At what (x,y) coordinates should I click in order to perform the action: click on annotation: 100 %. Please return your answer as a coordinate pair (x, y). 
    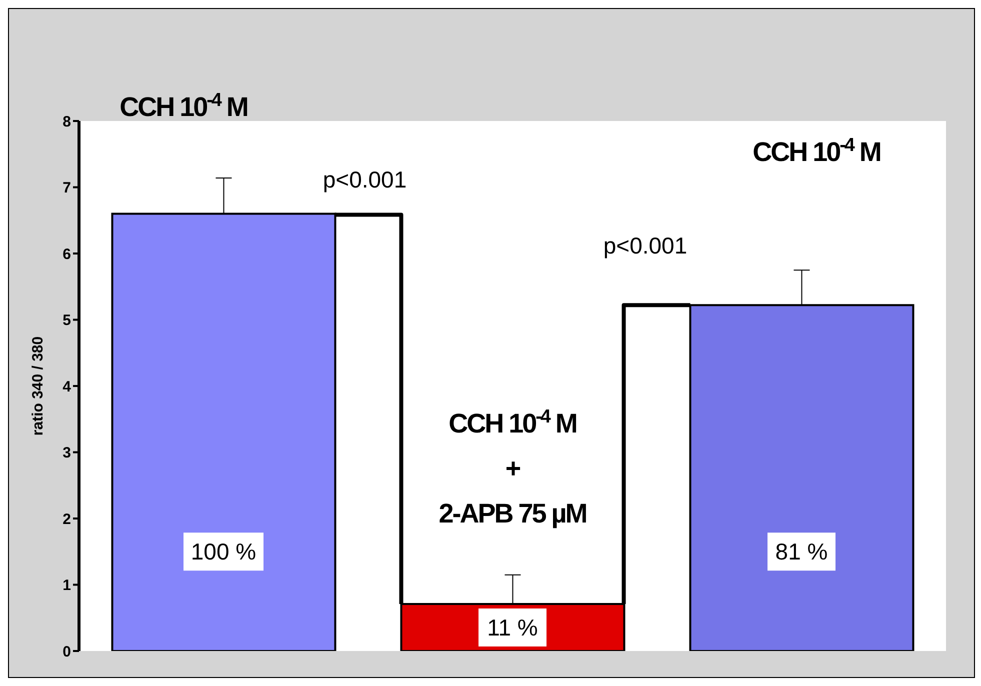
    Looking at the image, I should click on (223, 551).